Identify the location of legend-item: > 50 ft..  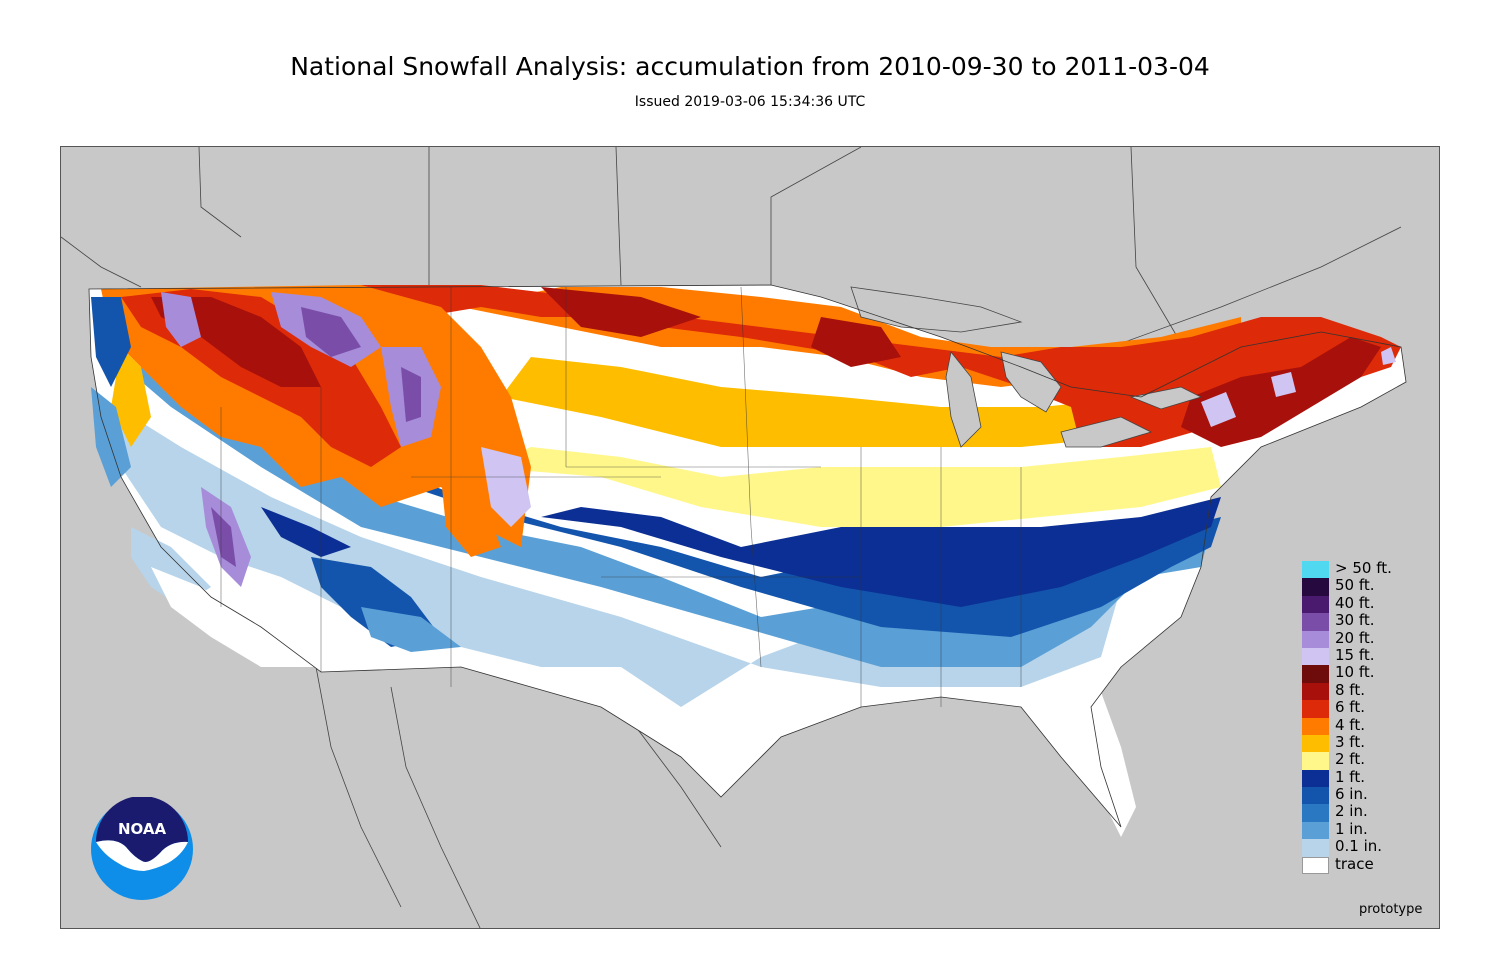
(1362, 569).